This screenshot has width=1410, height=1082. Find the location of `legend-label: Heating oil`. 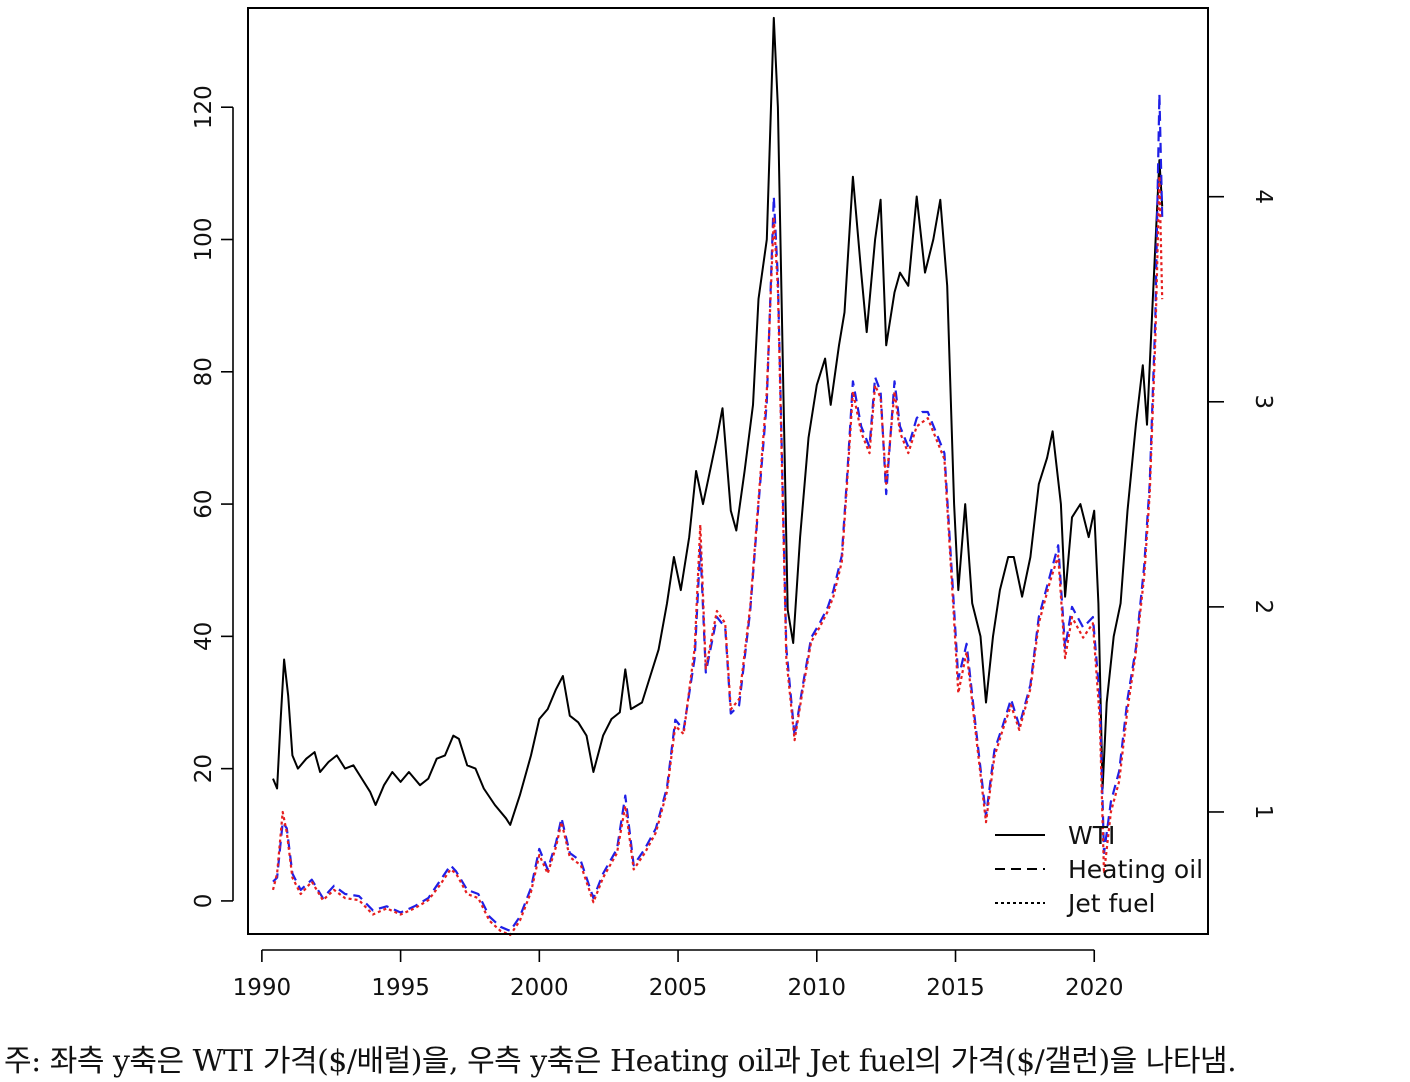

legend-label: Heating oil is located at coordinates (1135, 869).